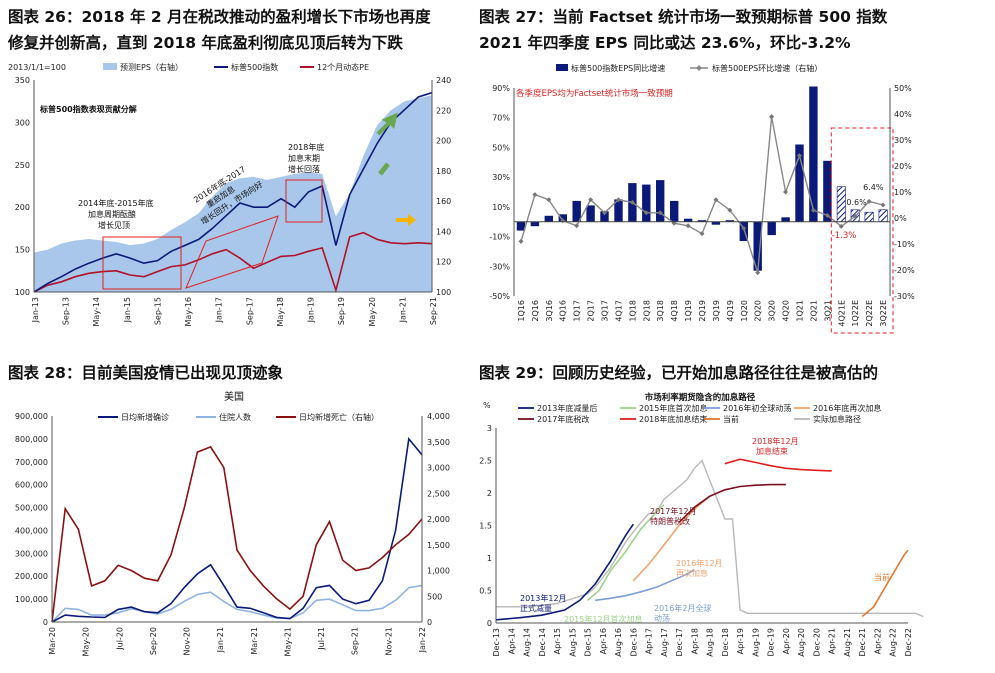 The height and width of the screenshot is (673, 995). I want to click on fig27-xtick: 1Q22E, so click(855, 313).